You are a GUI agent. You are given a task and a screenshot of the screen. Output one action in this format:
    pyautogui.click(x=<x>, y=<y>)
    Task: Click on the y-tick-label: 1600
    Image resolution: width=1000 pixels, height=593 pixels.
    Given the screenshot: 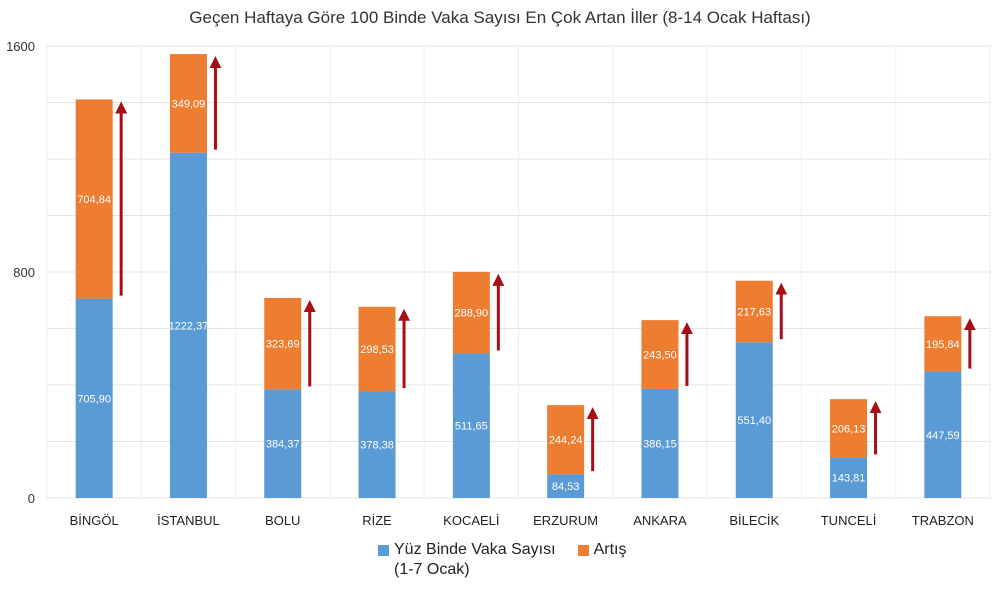 What is the action you would take?
    pyautogui.click(x=20, y=46)
    